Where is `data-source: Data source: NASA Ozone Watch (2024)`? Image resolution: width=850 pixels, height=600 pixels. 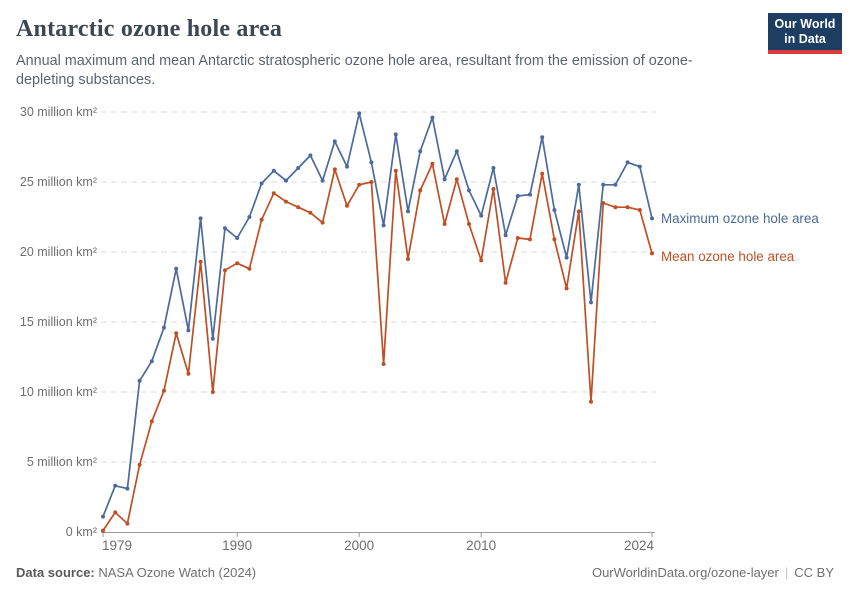 data-source: Data source: NASA Ozone Watch (2024) is located at coordinates (136, 572).